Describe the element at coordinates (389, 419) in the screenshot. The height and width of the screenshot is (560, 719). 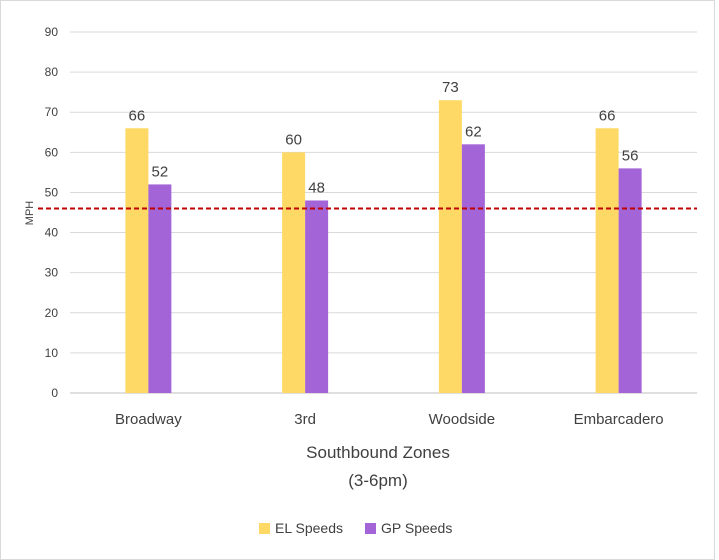
I see `x-axis-ticks: Broadway 3rd Woodside Embarcadero` at that location.